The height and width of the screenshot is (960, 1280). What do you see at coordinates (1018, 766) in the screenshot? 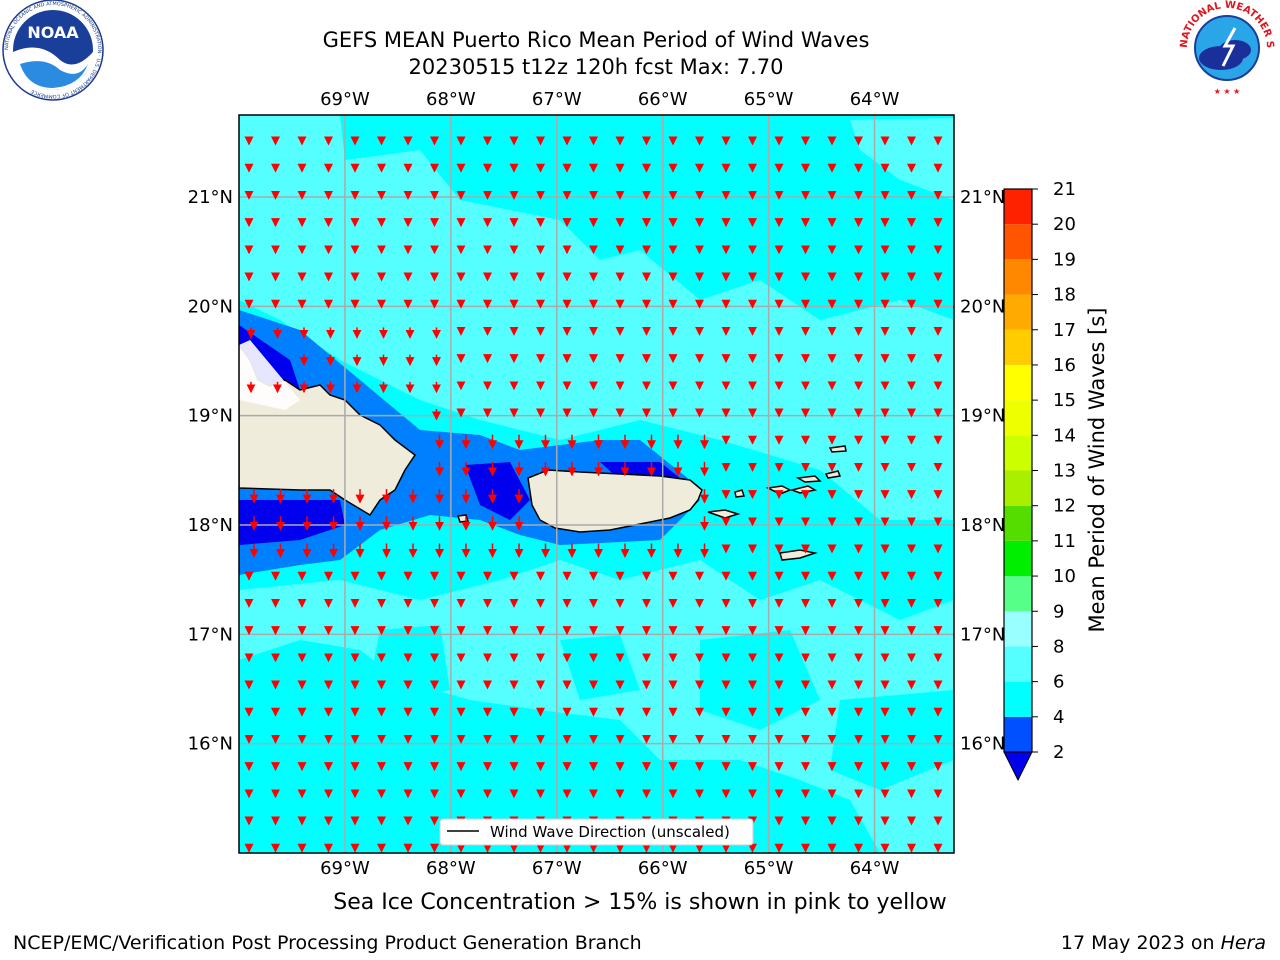
I see `colorbar-under-extension` at bounding box center [1018, 766].